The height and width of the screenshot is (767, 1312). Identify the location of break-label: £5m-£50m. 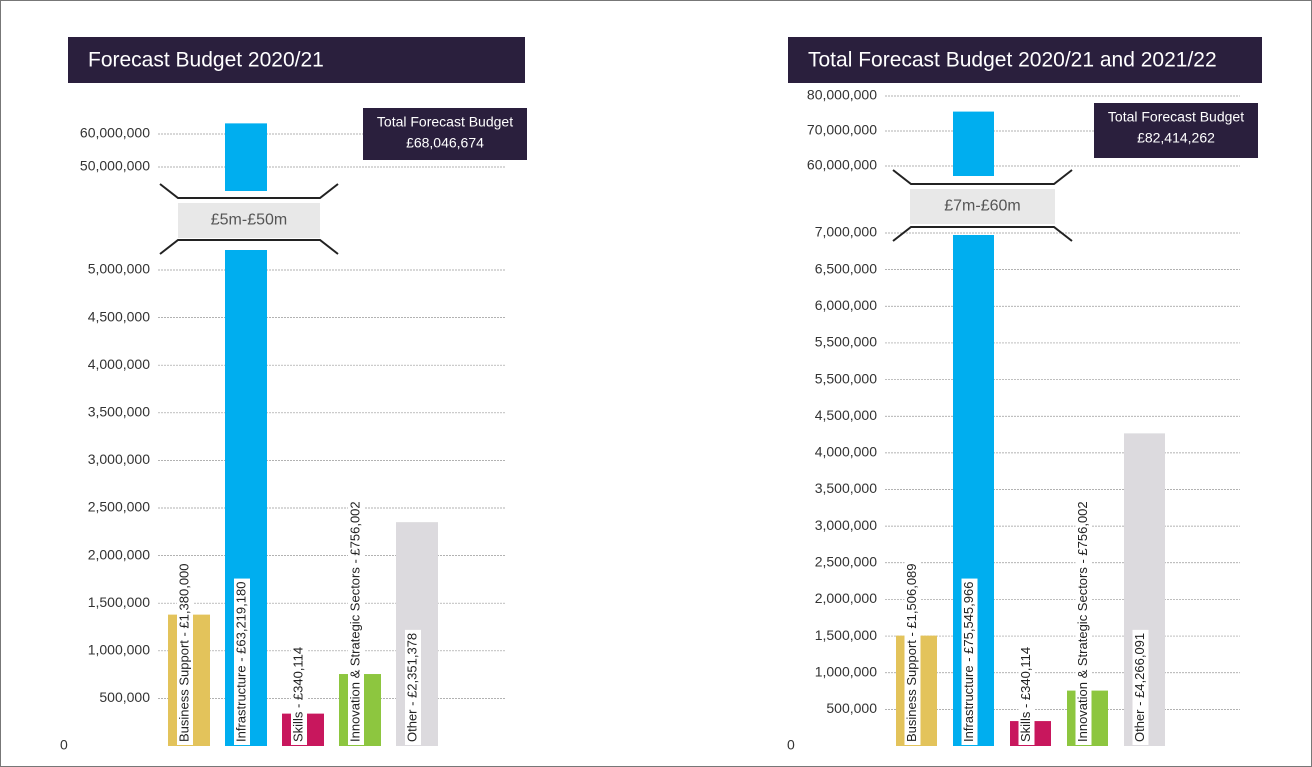
(249, 220).